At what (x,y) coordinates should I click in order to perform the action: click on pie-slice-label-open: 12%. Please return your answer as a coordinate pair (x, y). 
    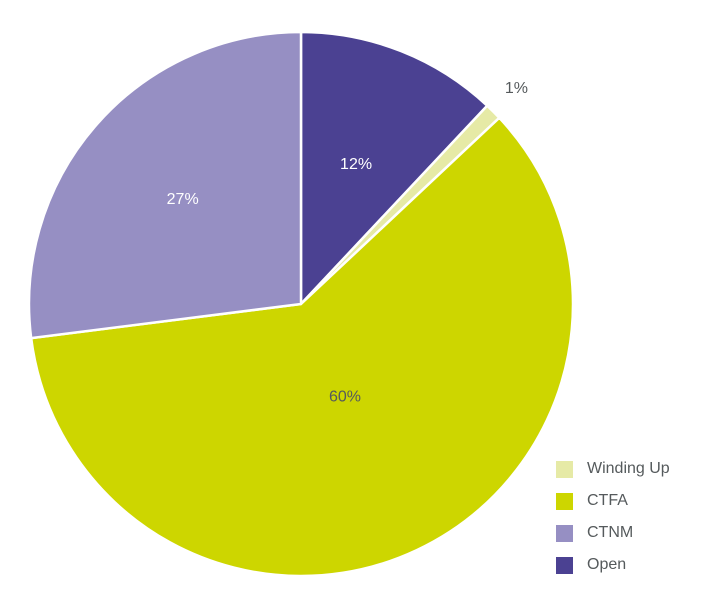
    Looking at the image, I should click on (356, 164).